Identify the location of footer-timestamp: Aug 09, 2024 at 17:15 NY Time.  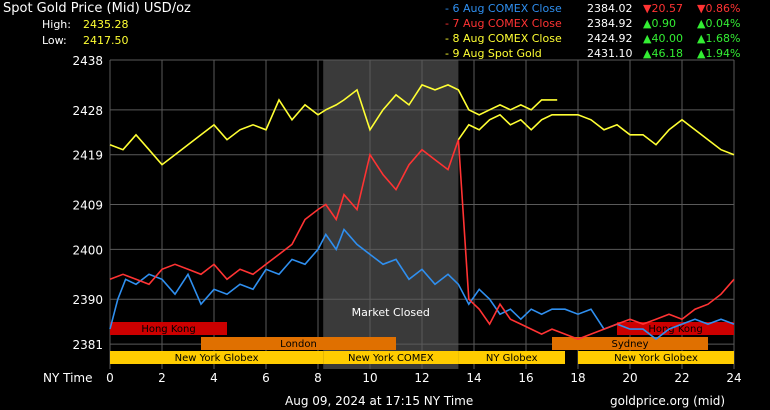
(379, 401).